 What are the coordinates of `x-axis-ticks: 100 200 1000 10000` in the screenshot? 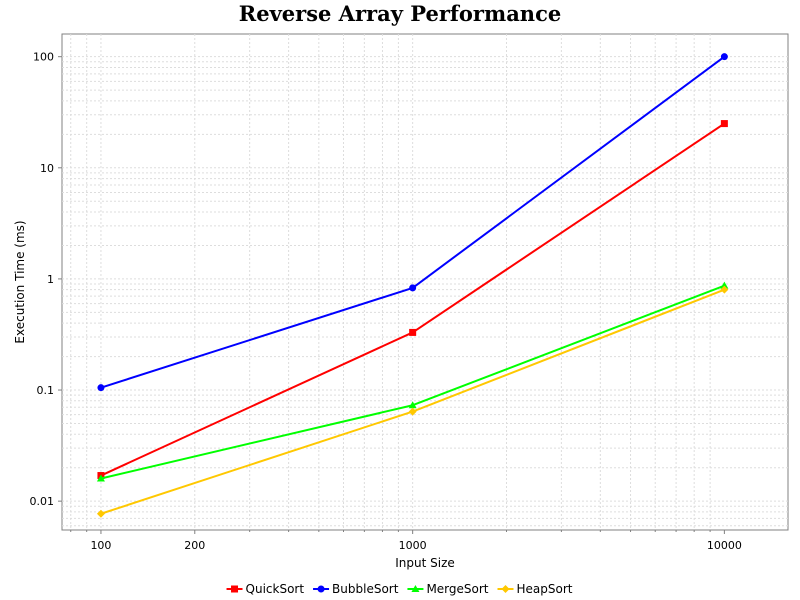 It's located at (406, 541).